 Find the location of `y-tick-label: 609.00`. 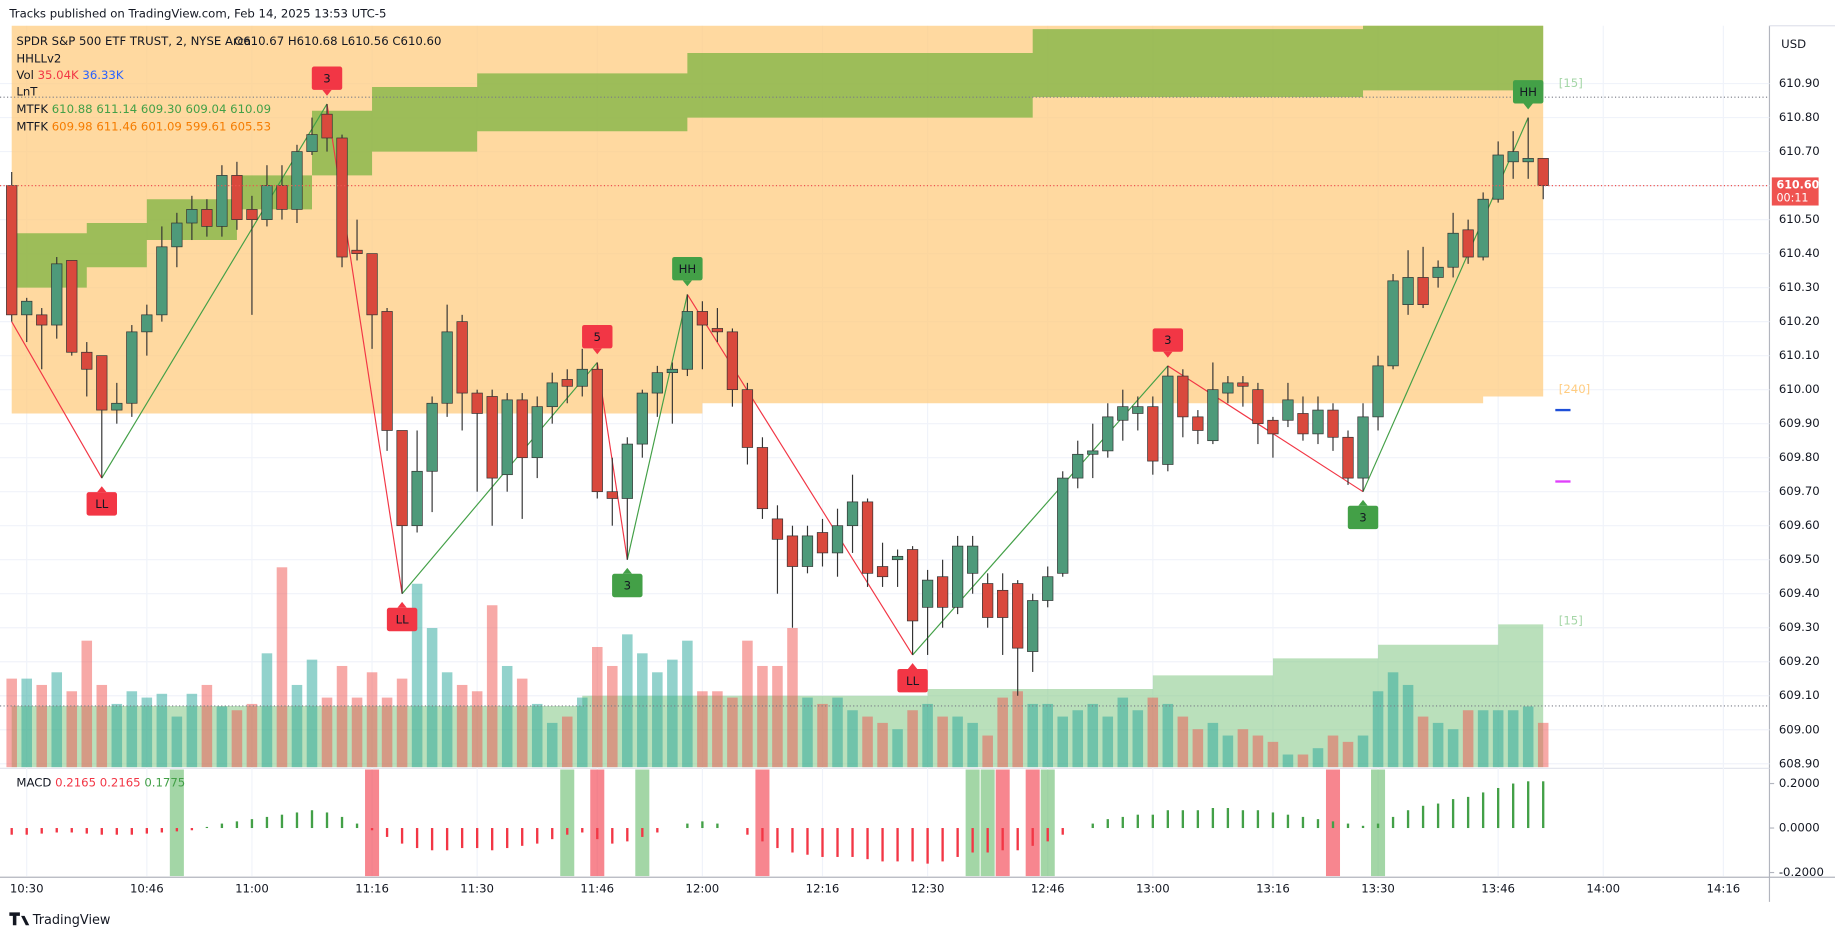

y-tick-label: 609.00 is located at coordinates (1799, 729).